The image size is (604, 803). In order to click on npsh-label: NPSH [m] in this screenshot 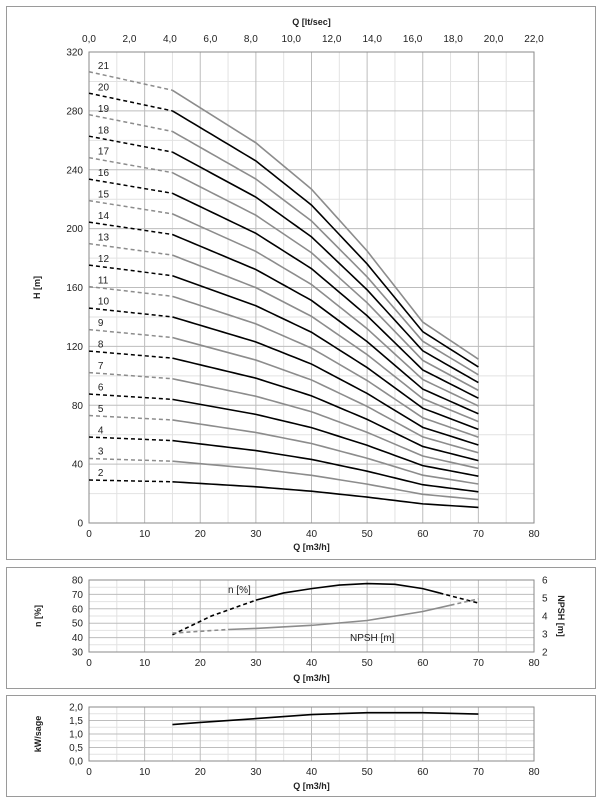, I will do `click(372, 638)`.